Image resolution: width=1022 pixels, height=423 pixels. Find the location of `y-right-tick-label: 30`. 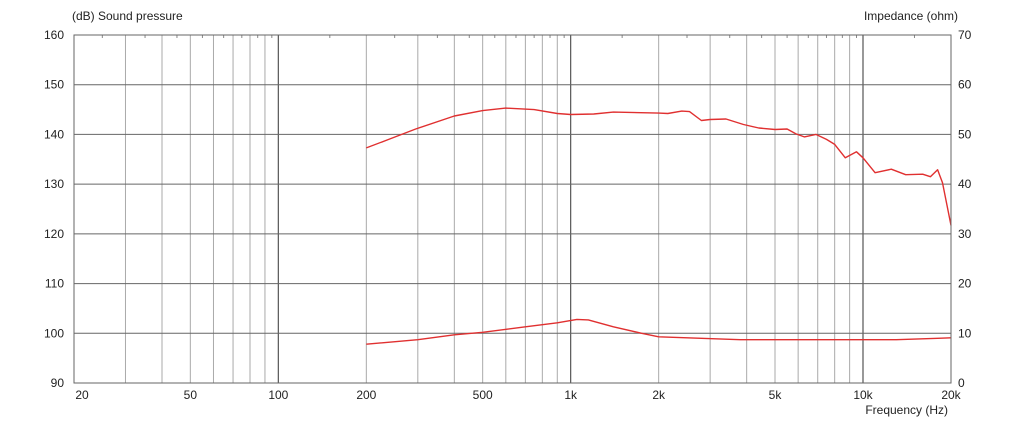

y-right-tick-label: 30 is located at coordinates (965, 234).